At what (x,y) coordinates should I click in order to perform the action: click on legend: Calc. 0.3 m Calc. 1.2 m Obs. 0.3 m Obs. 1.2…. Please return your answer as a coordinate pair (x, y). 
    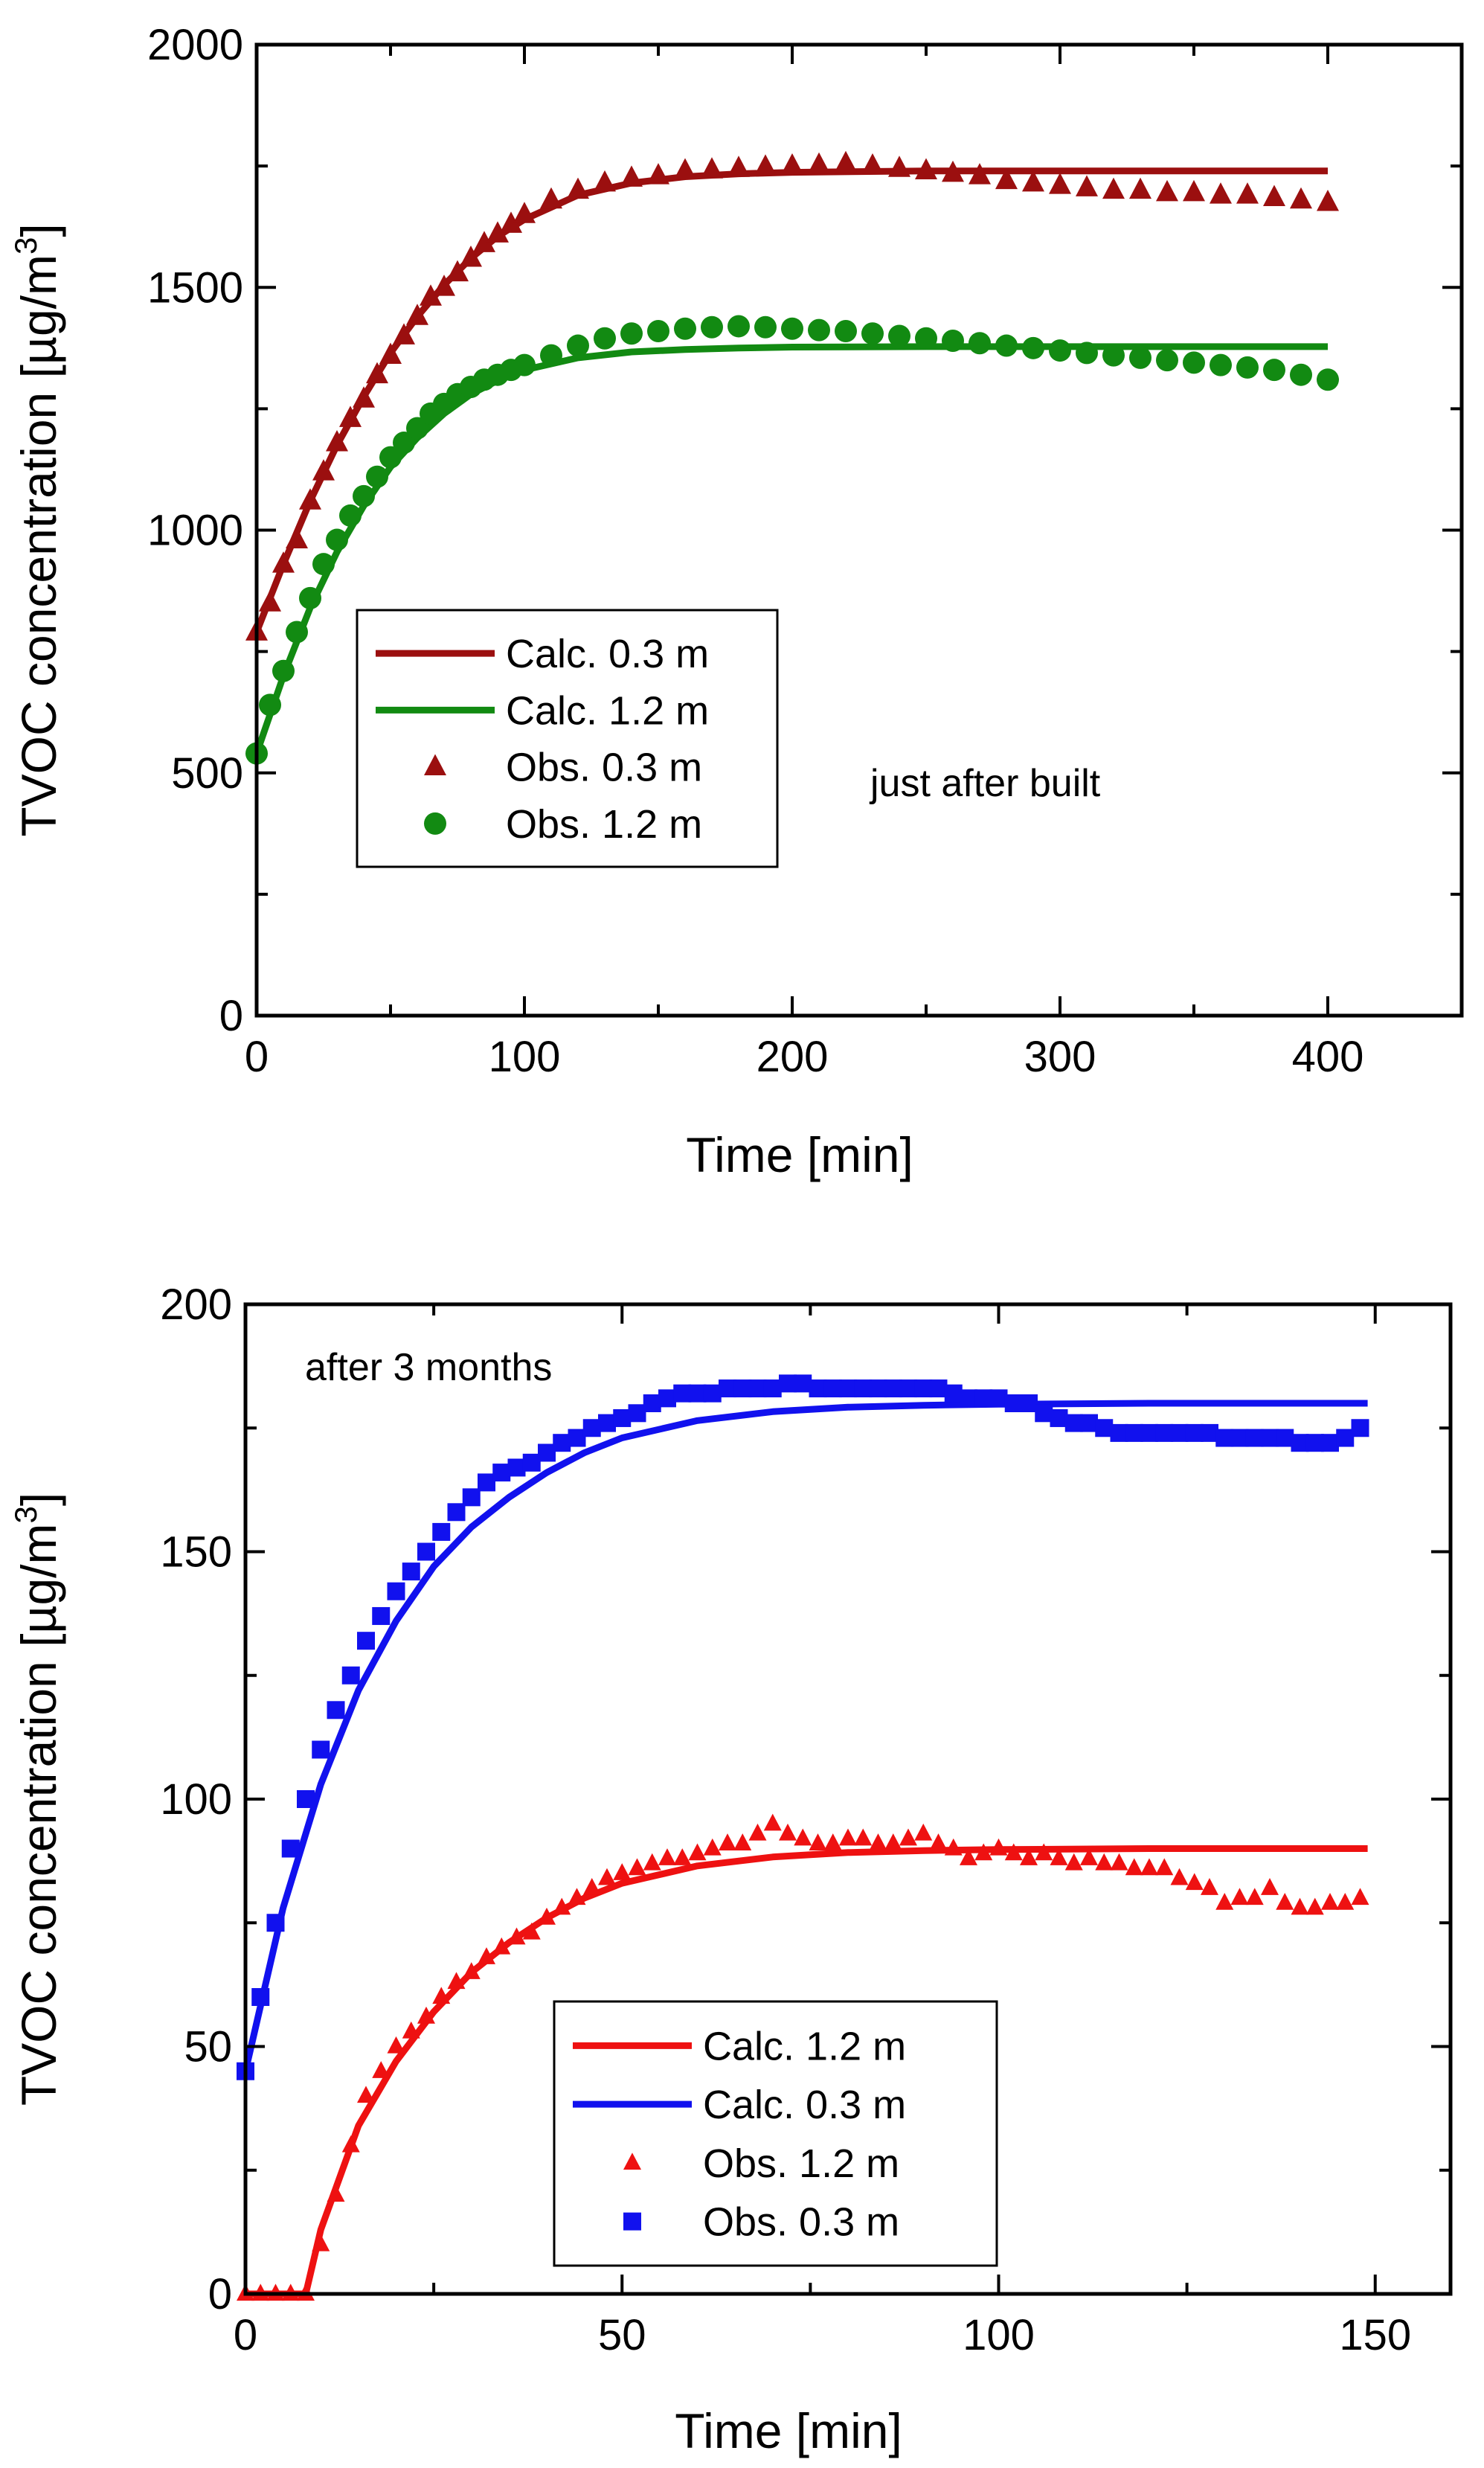
    Looking at the image, I should click on (567, 738).